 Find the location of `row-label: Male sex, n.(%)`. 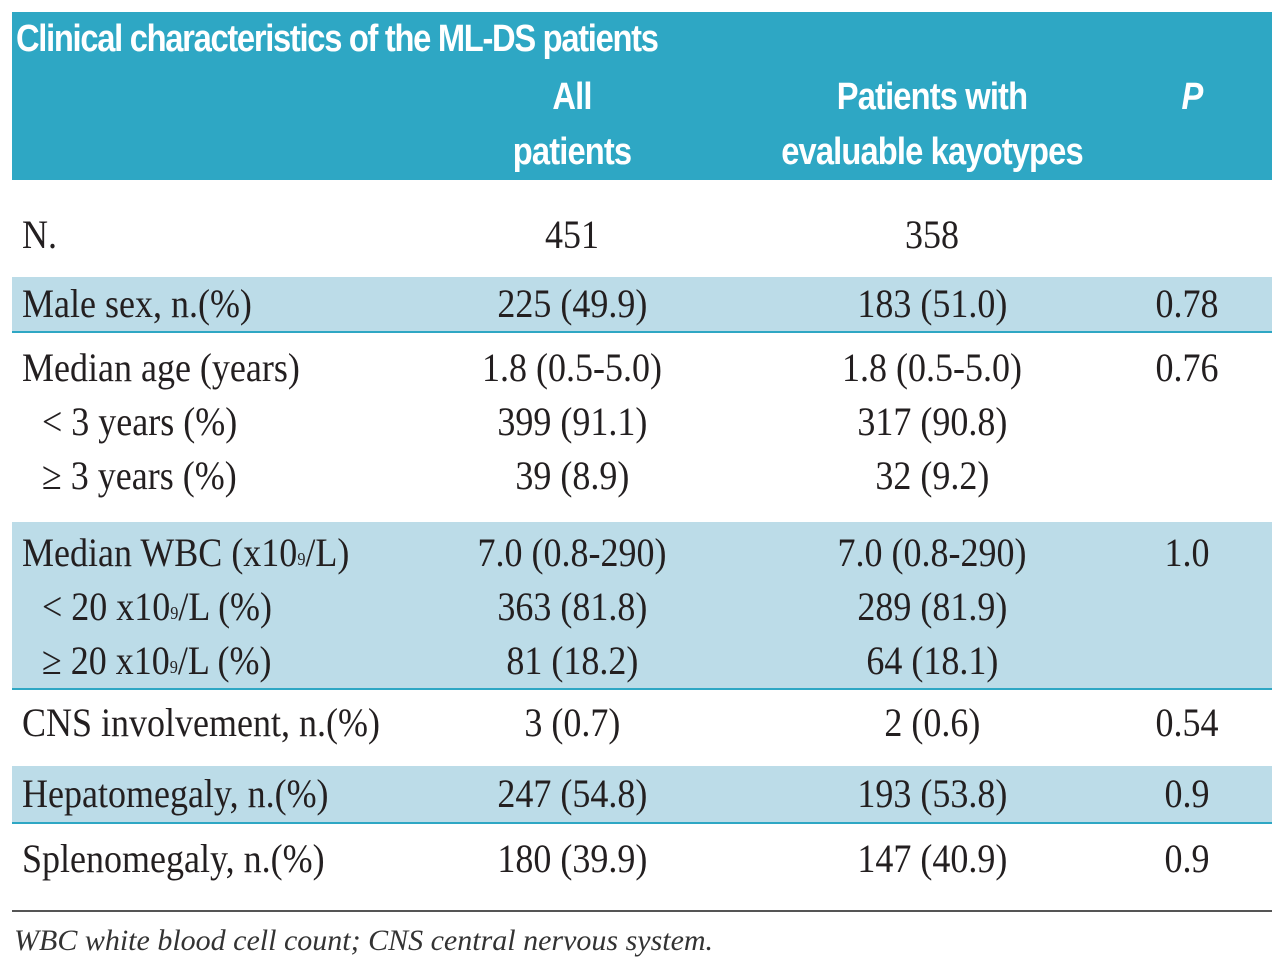

row-label: Male sex, n.(%) is located at coordinates (137, 303).